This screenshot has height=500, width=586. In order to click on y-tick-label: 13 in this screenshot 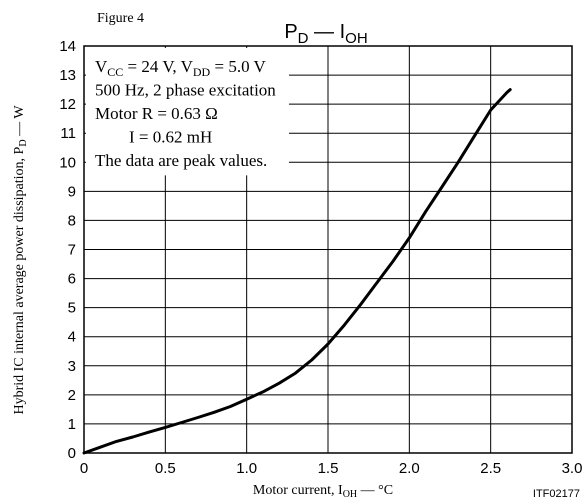, I will do `click(67, 75)`.